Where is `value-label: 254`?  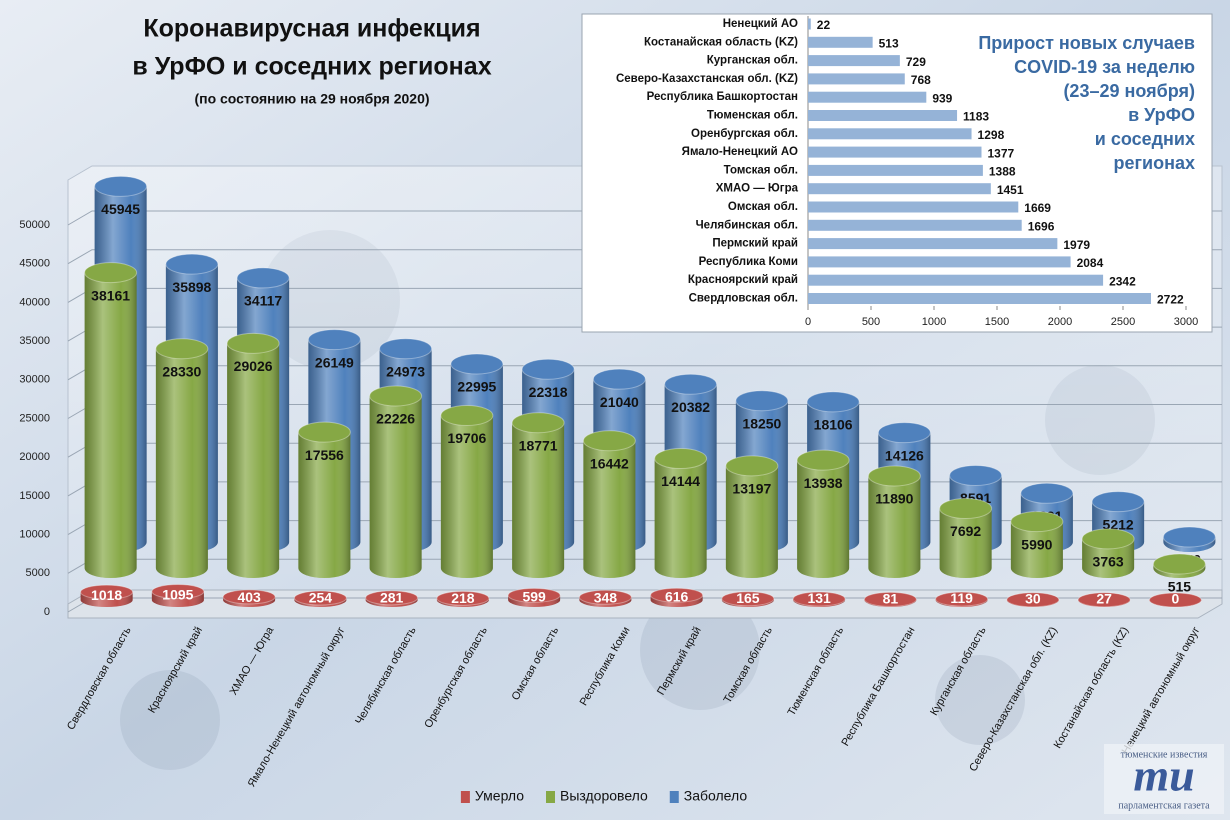 value-label: 254 is located at coordinates (321, 598).